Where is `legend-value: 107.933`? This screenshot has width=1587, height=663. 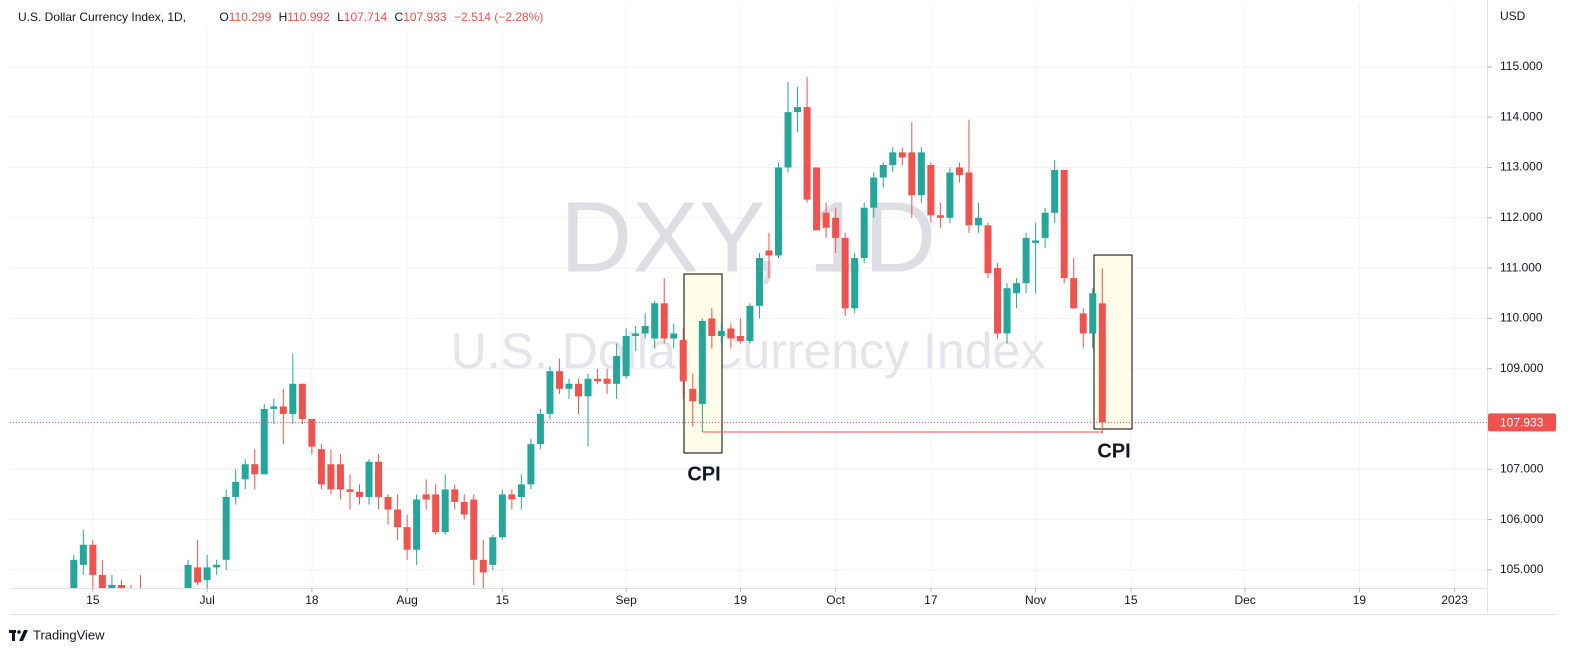
legend-value: 107.933 is located at coordinates (425, 17).